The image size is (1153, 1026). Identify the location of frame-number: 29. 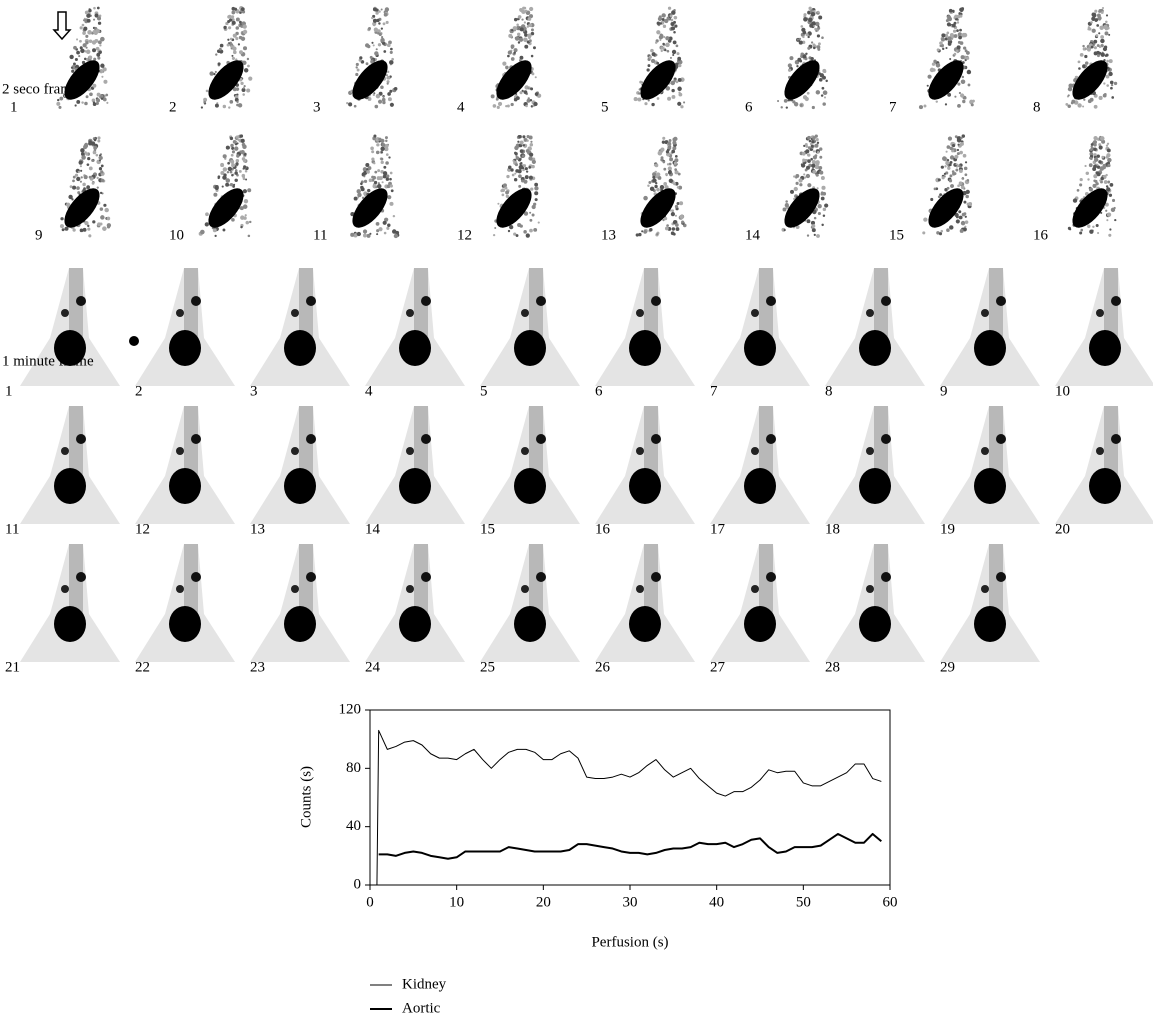
(947, 667).